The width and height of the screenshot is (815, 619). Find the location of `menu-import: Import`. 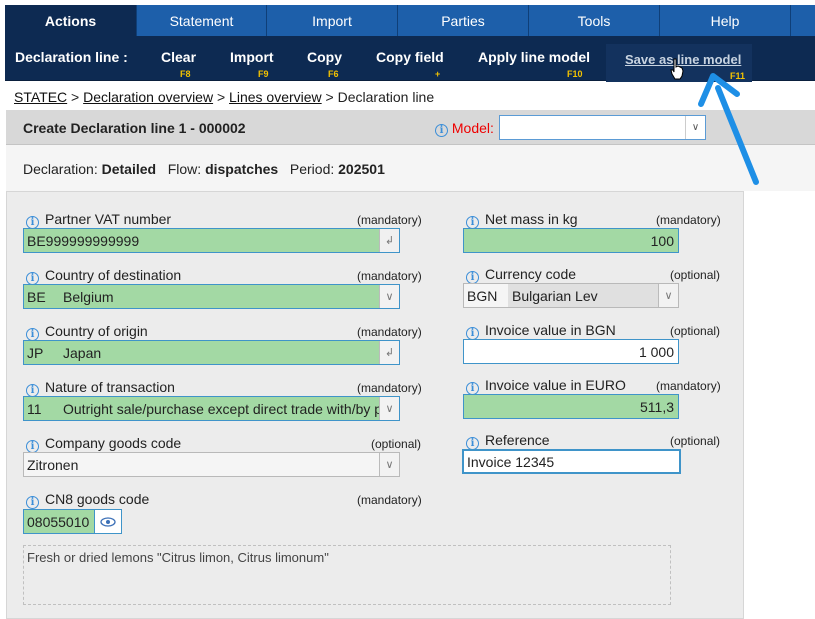

menu-import: Import is located at coordinates (332, 20).